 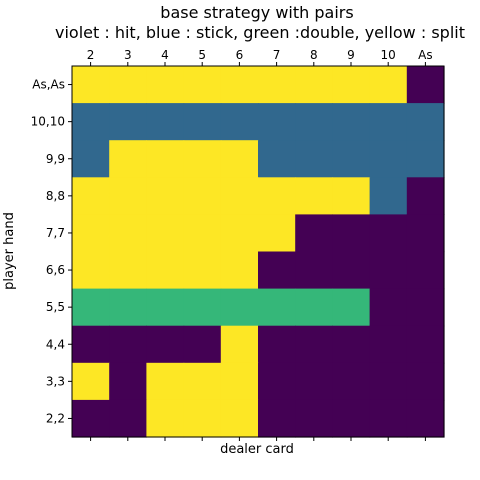 What do you see at coordinates (91, 55) in the screenshot?
I see `x-tick-label: 2` at bounding box center [91, 55].